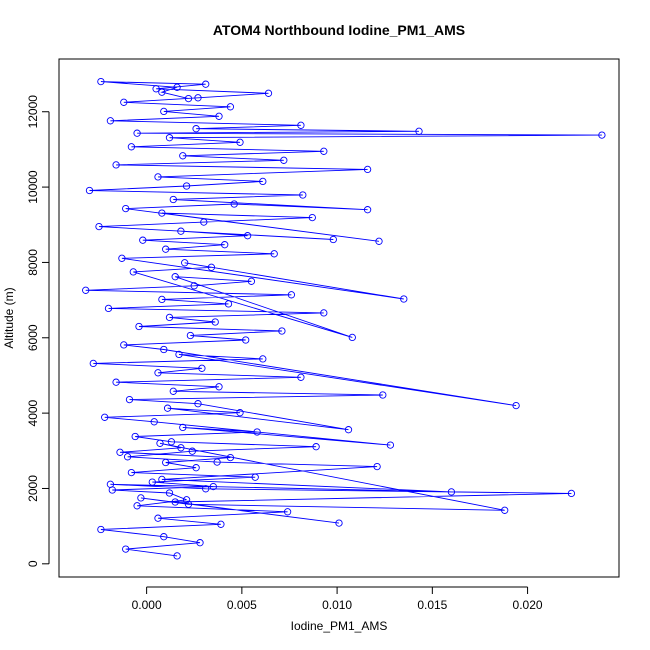 Image resolution: width=650 pixels, height=650 pixels. I want to click on x-tick-label: 0.015, so click(432, 605).